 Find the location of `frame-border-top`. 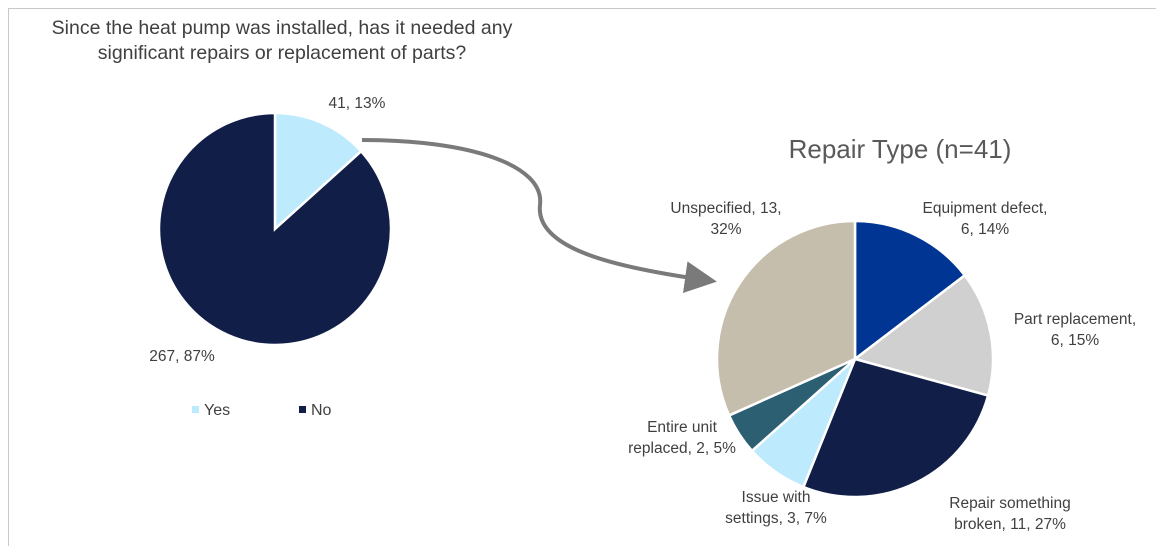

frame-border-top is located at coordinates (582, 8).